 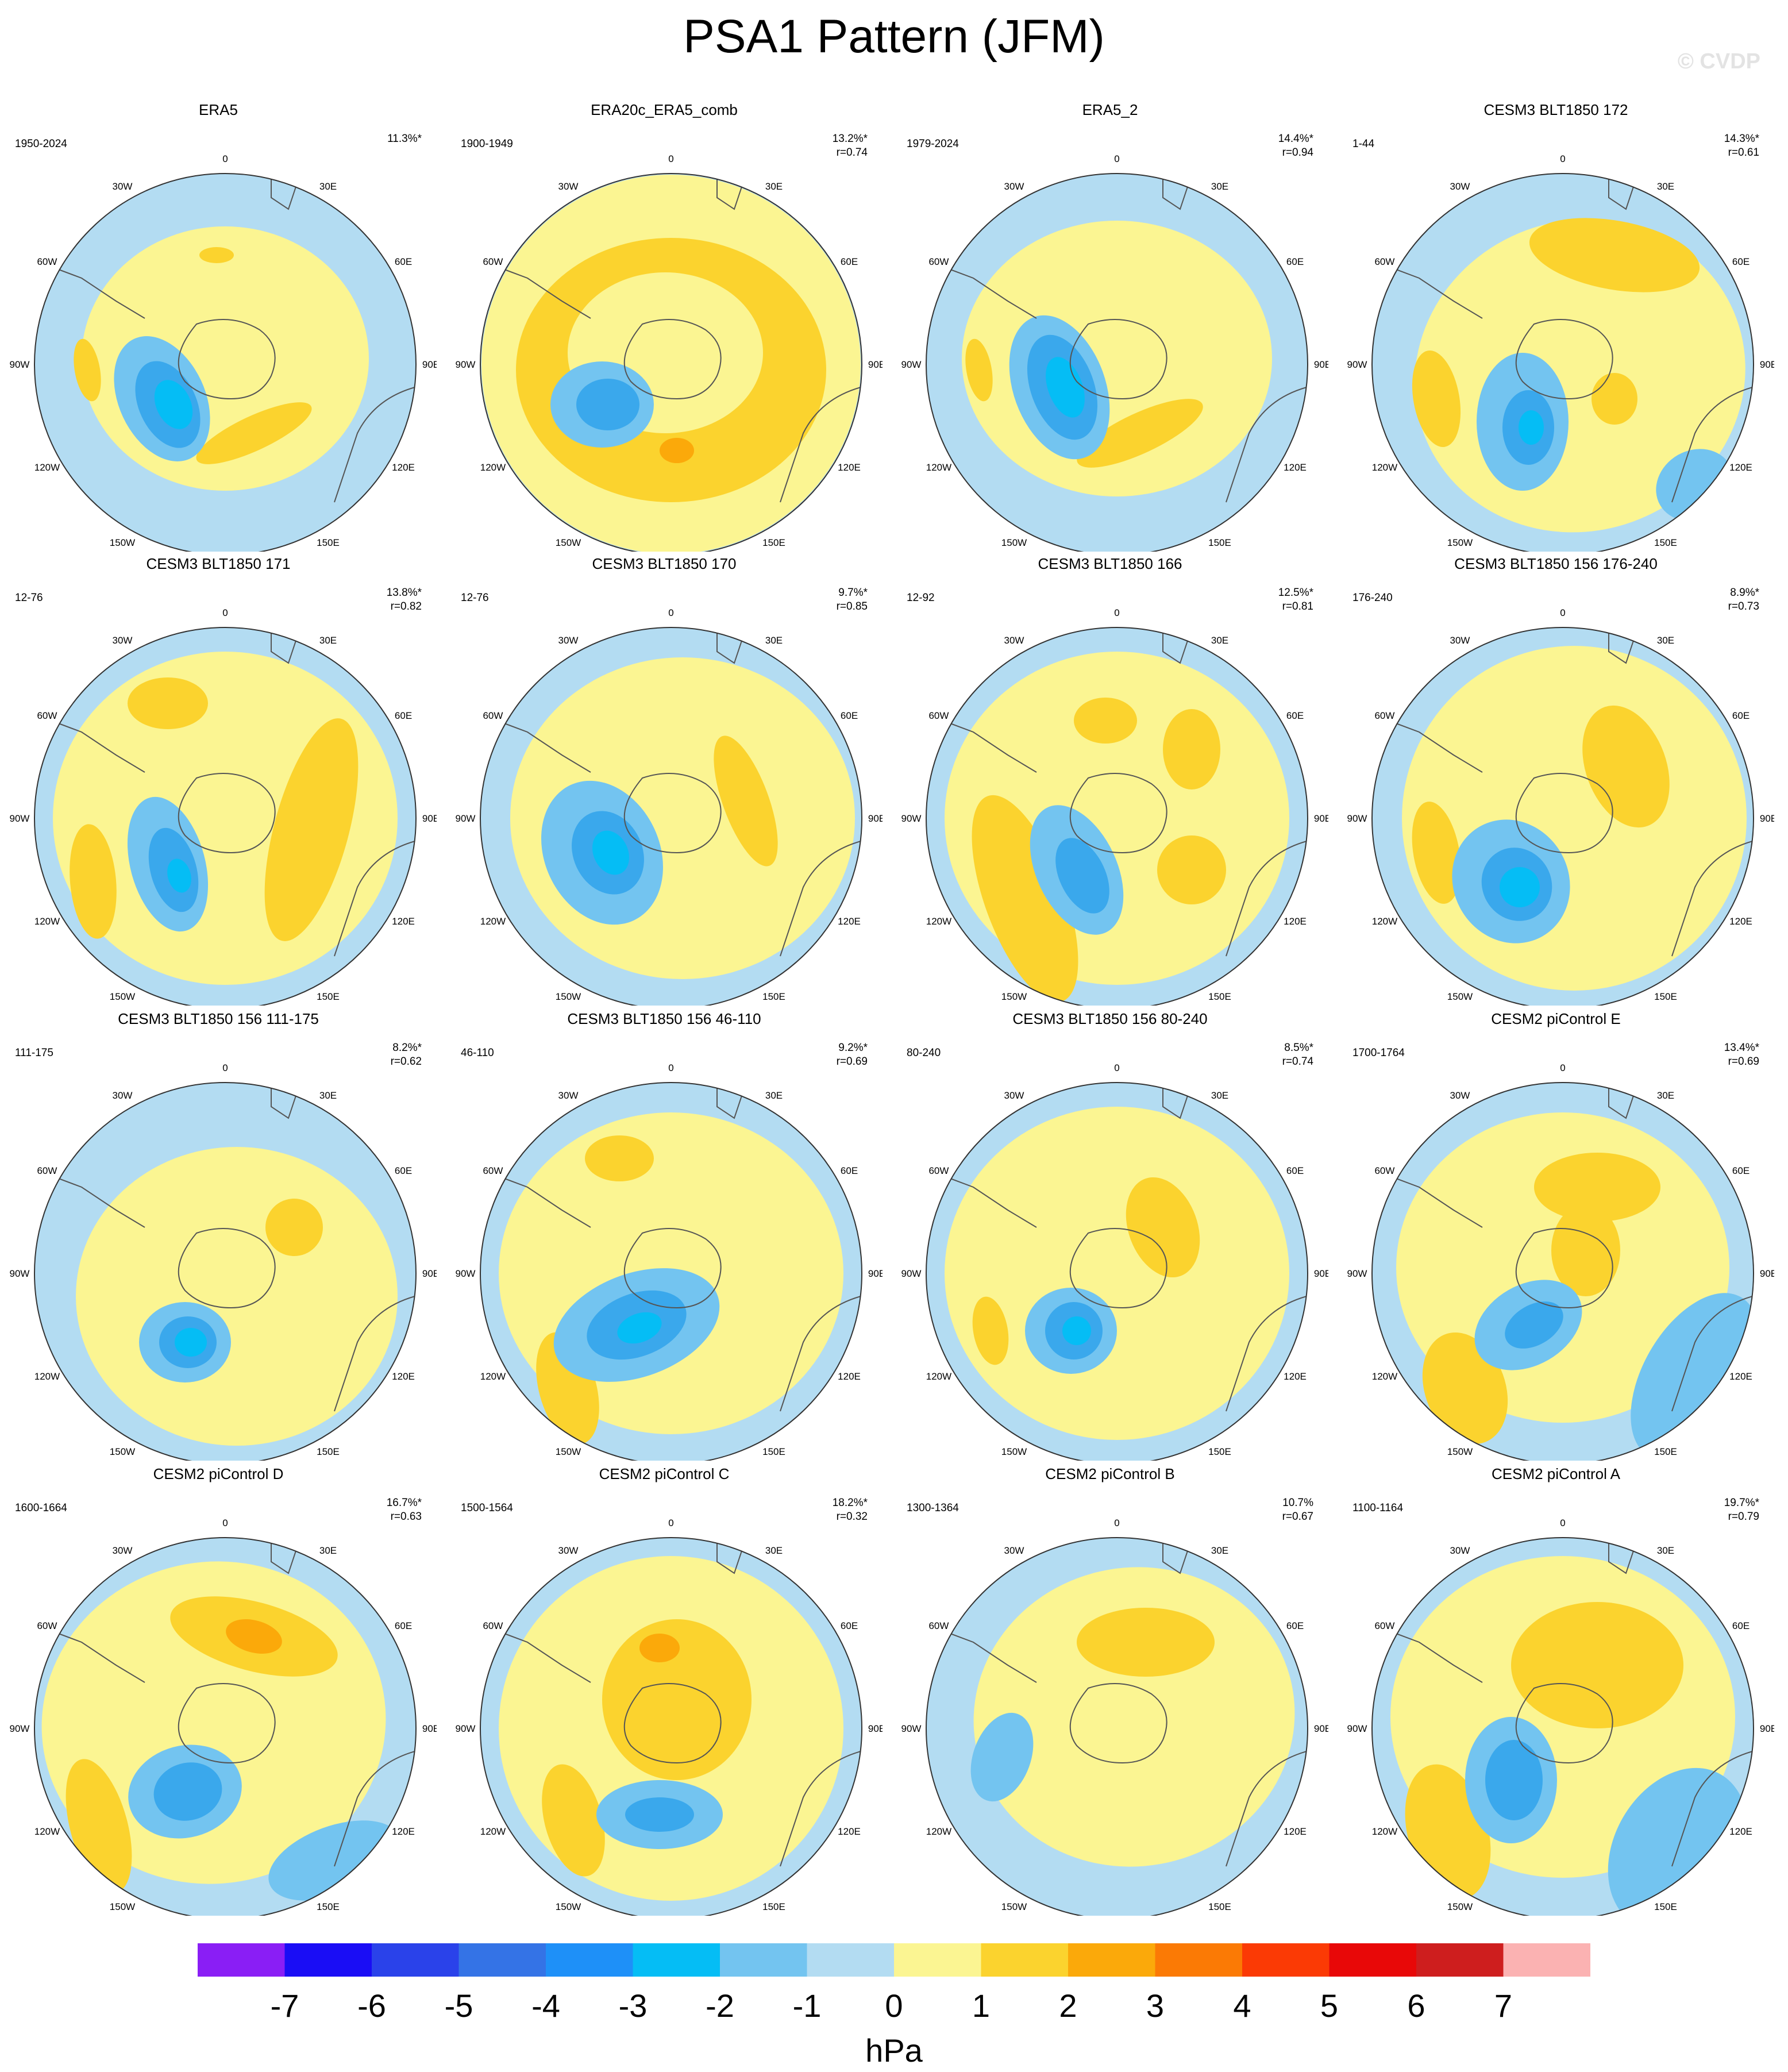 I want to click on panel-title: CESM2 piControl C, so click(x=664, y=1474).